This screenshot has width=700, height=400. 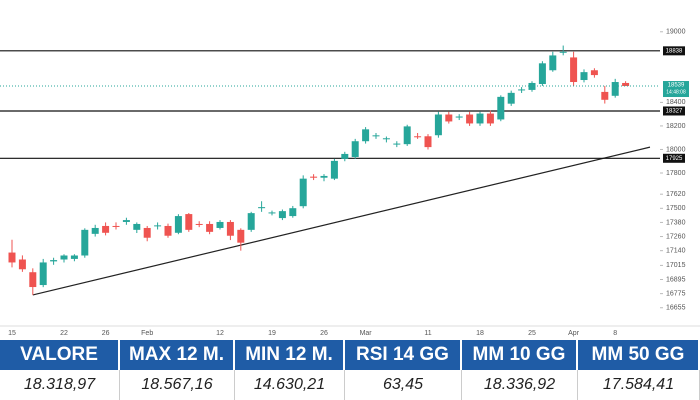 I want to click on y-tick-label: 16655, so click(x=676, y=308).